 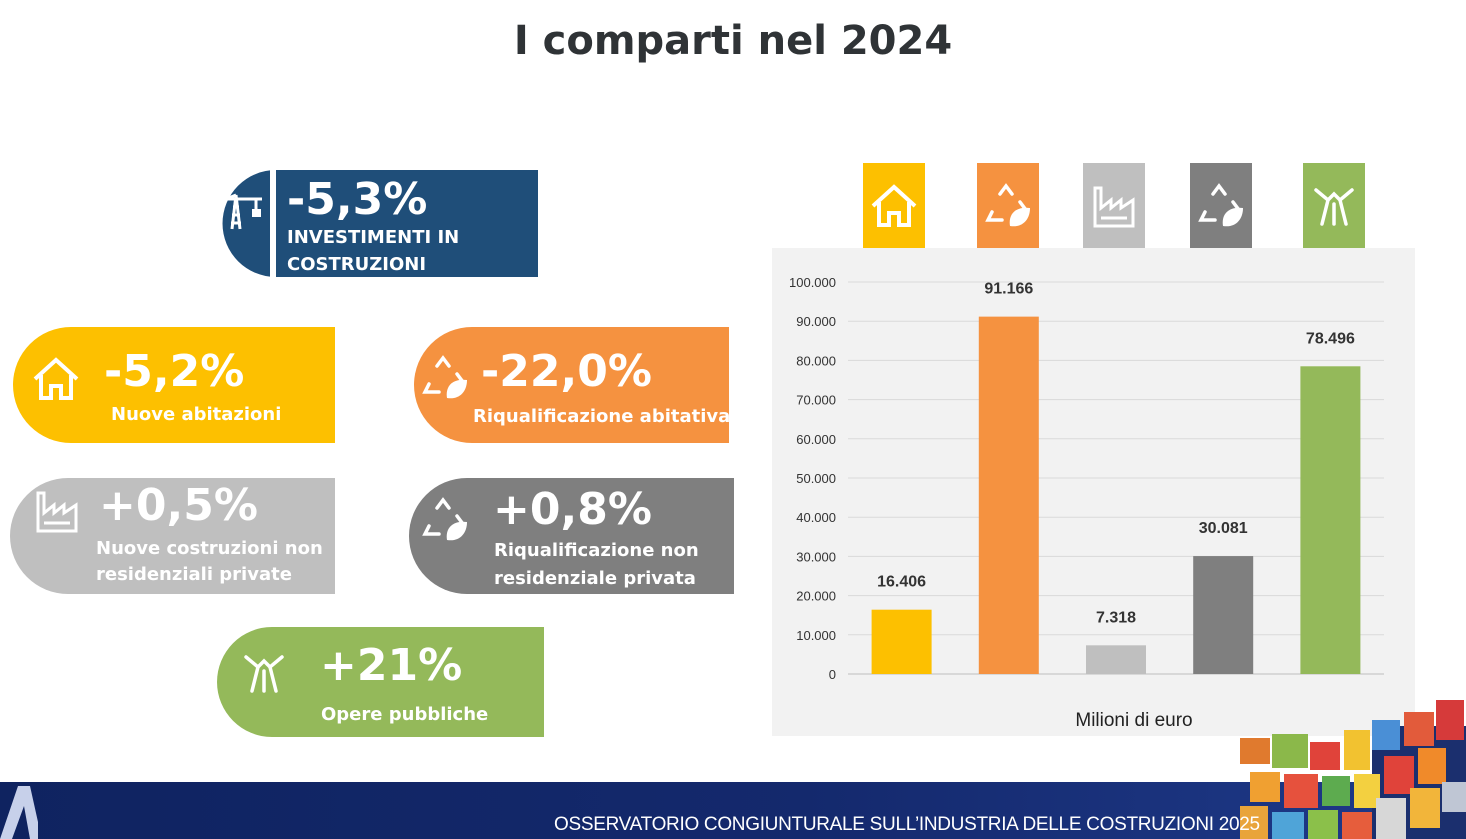 What do you see at coordinates (901, 582) in the screenshot?
I see `bar-value-label: 16.406` at bounding box center [901, 582].